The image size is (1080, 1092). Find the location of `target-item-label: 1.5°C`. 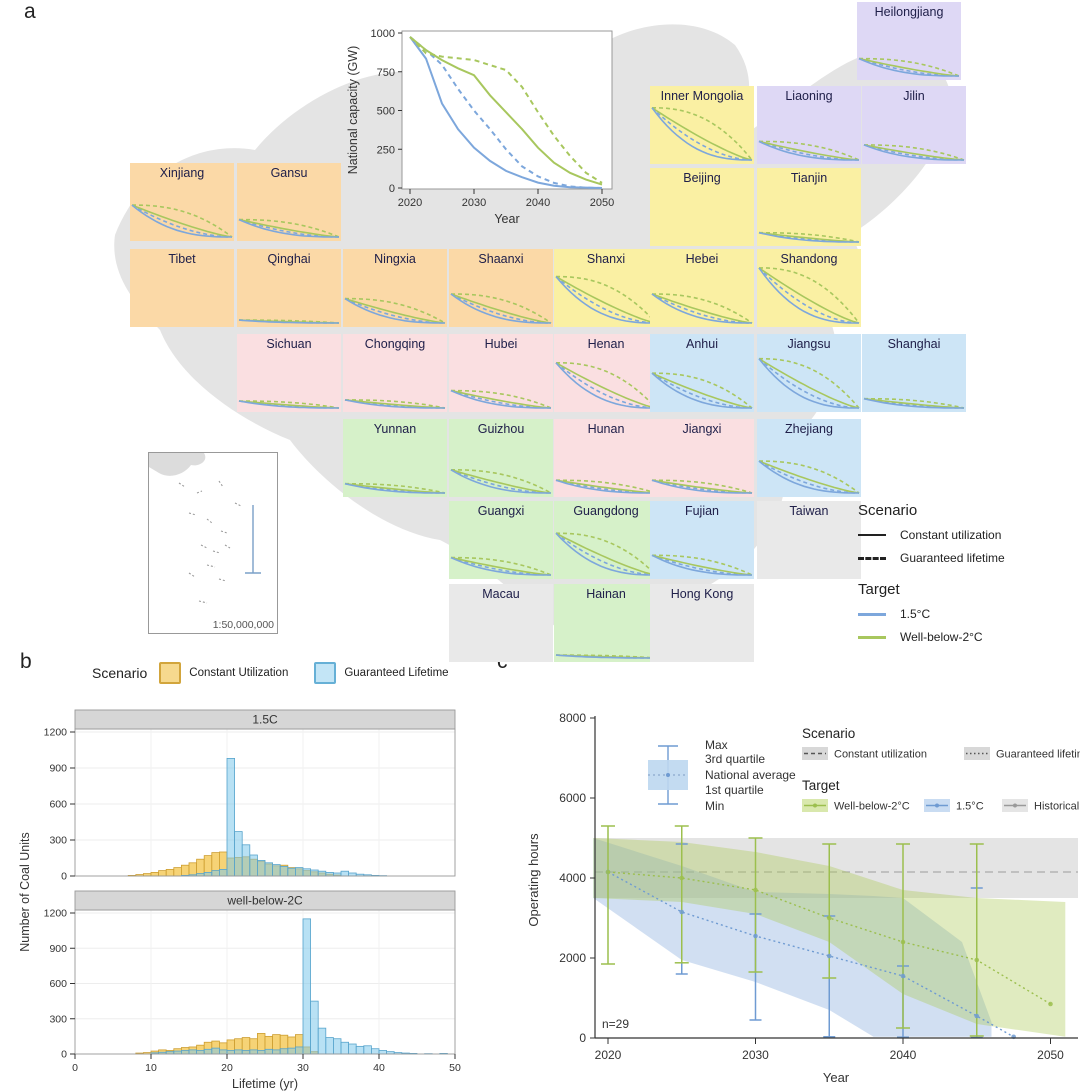

target-item-label: 1.5°C is located at coordinates (970, 807).